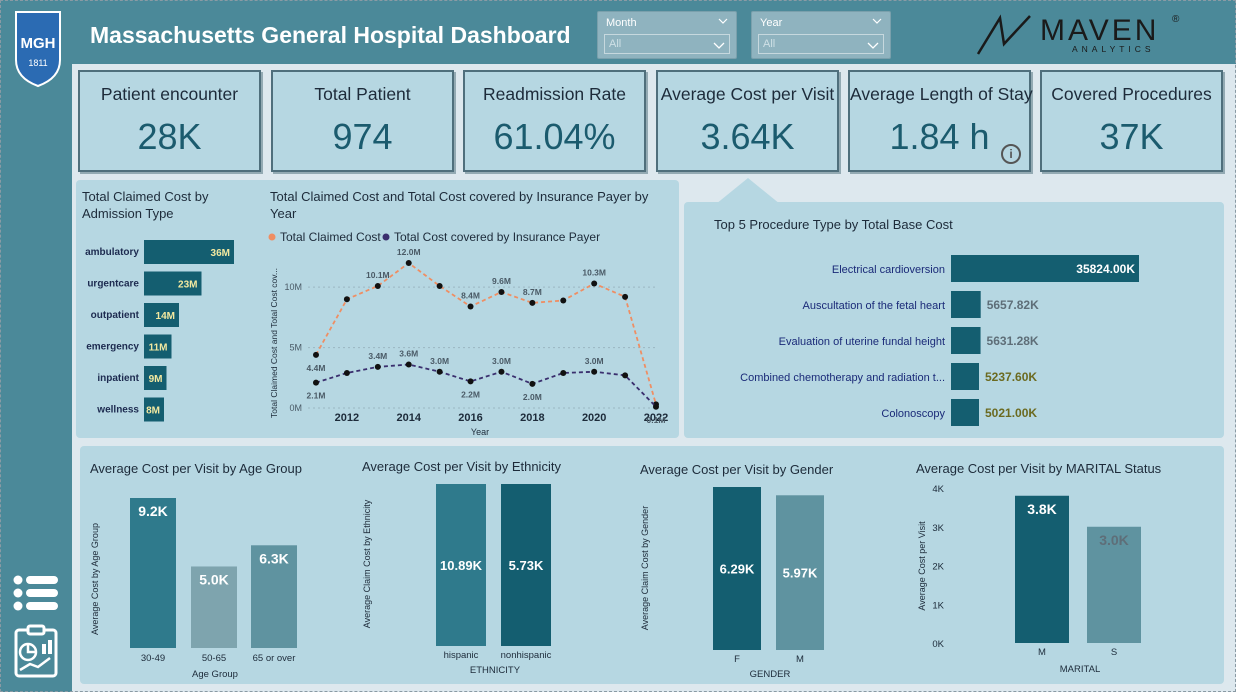 The height and width of the screenshot is (692, 1236). Describe the element at coordinates (747, 121) in the screenshot. I see `kpi-card-avg-cost-per-visit: Average Cost per Visit 3.64K` at that location.